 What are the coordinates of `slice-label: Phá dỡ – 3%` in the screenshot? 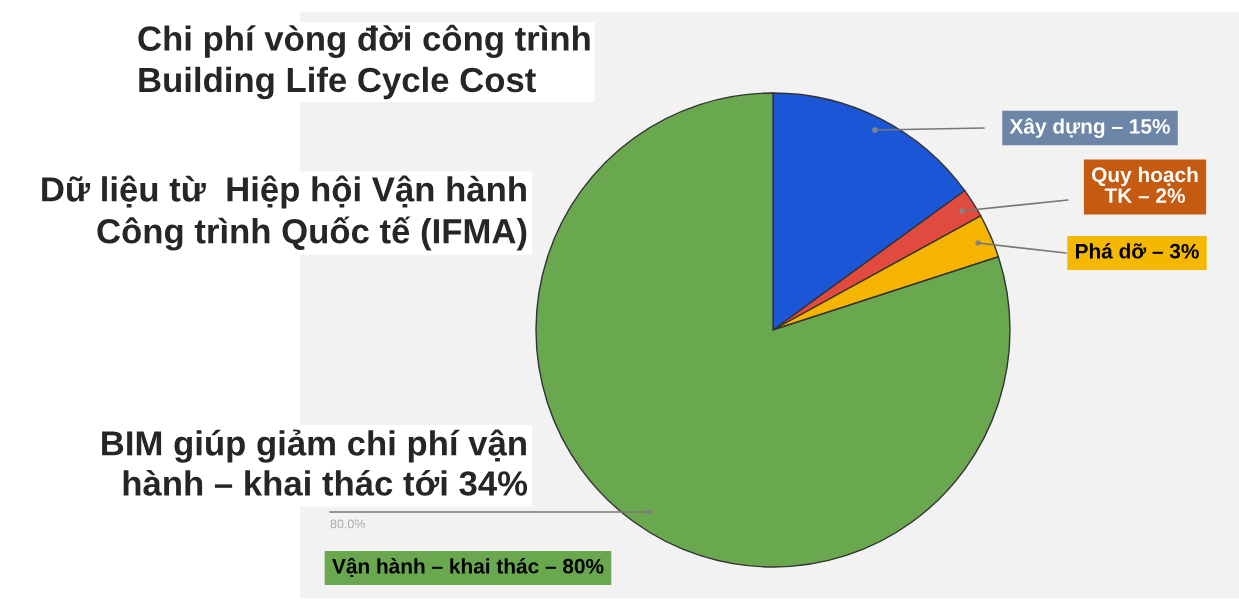 It's located at (1137, 251).